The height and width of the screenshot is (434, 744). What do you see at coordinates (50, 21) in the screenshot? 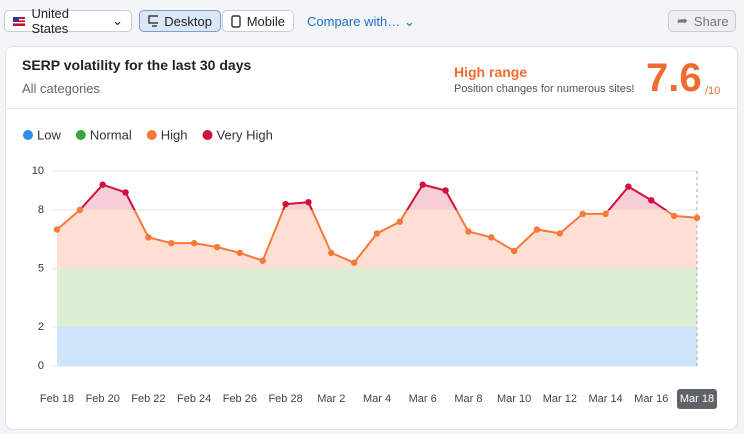
I see `country-label: United States` at bounding box center [50, 21].